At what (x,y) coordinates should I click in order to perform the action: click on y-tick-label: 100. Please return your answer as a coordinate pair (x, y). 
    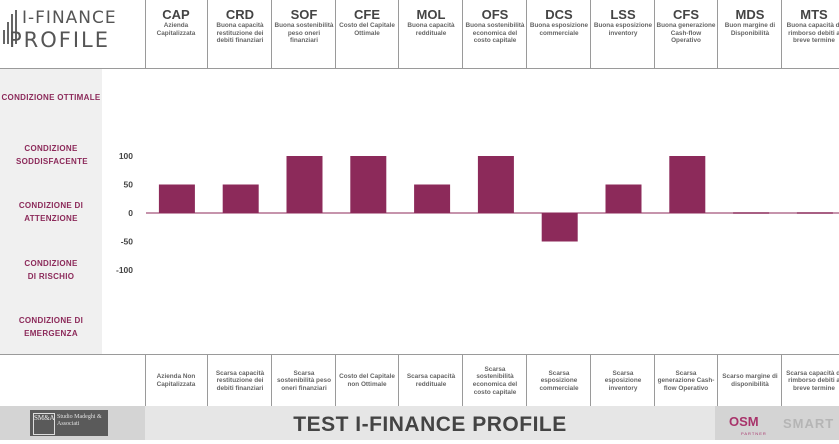
    Looking at the image, I should click on (126, 156).